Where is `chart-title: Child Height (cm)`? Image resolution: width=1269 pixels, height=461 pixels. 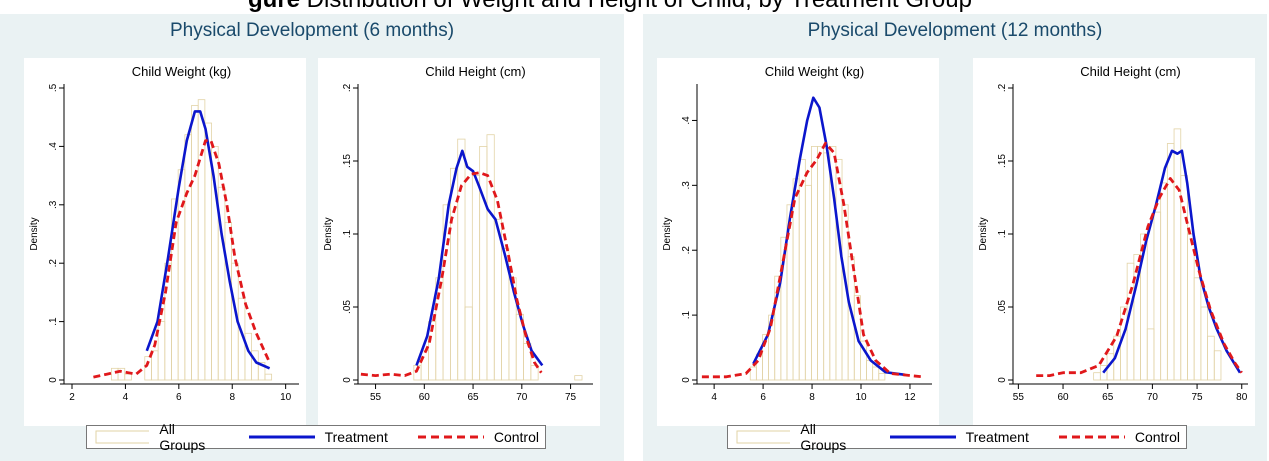 chart-title: Child Height (cm) is located at coordinates (475, 71).